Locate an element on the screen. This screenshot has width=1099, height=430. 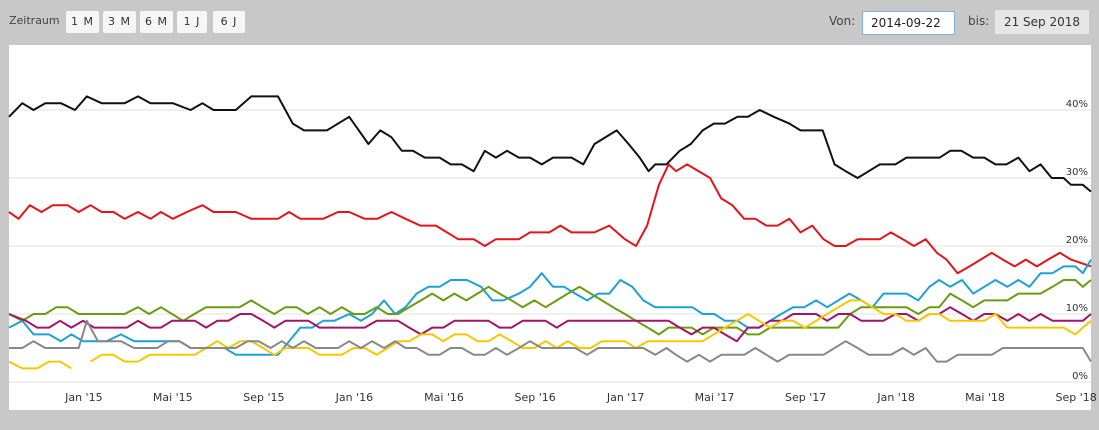
x-tick-label: Mai '16 is located at coordinates (444, 397).